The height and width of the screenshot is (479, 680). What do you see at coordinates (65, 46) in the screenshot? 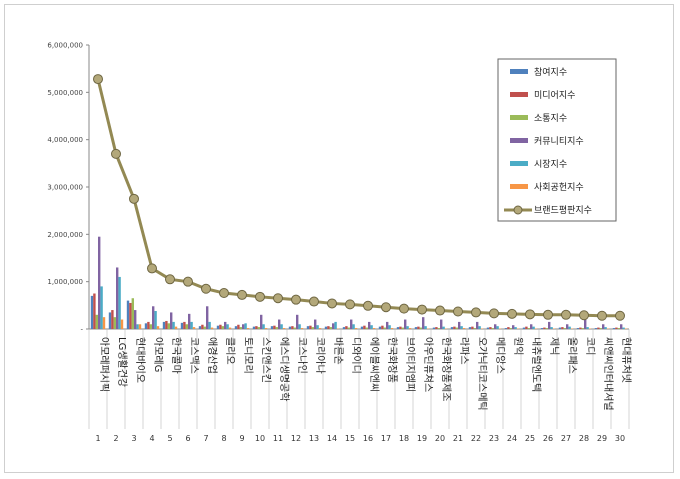
I see `y-tick-label: 6,000,000` at bounding box center [65, 46].